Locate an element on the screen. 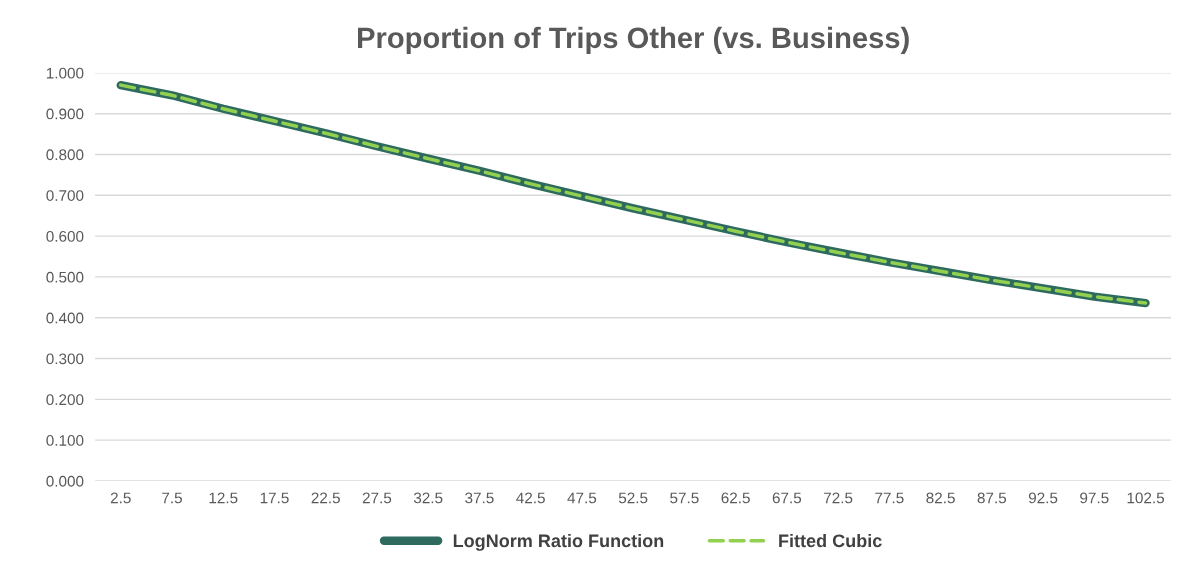  x-tick-label: 67.5 is located at coordinates (787, 498).